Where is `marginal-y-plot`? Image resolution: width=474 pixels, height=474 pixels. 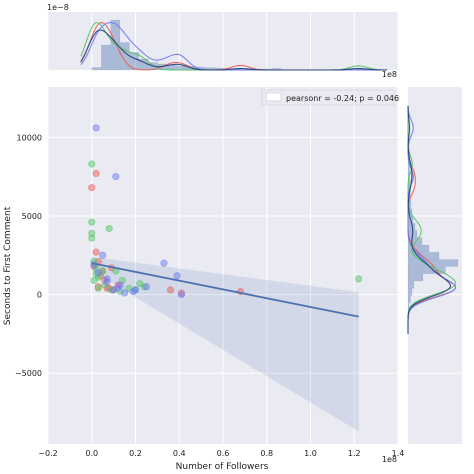 marginal-y-plot is located at coordinates (434, 265).